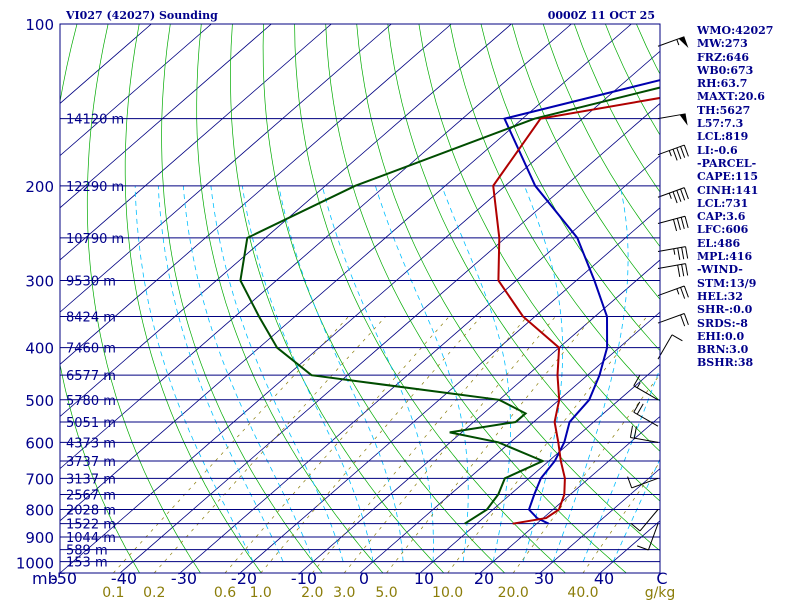 The width and height of the screenshot is (800, 600). I want to click on temperature-tick-label: 30, so click(544, 578).